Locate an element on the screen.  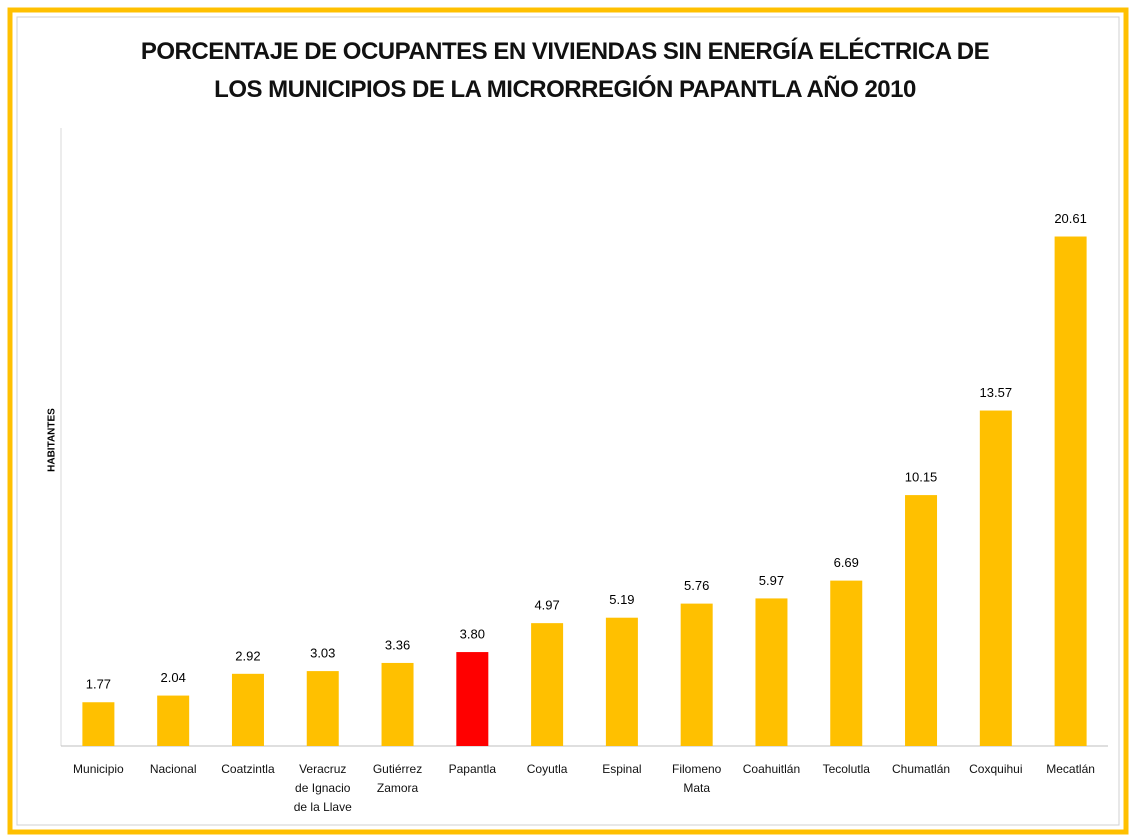
value-label: 2.04 is located at coordinates (173, 677).